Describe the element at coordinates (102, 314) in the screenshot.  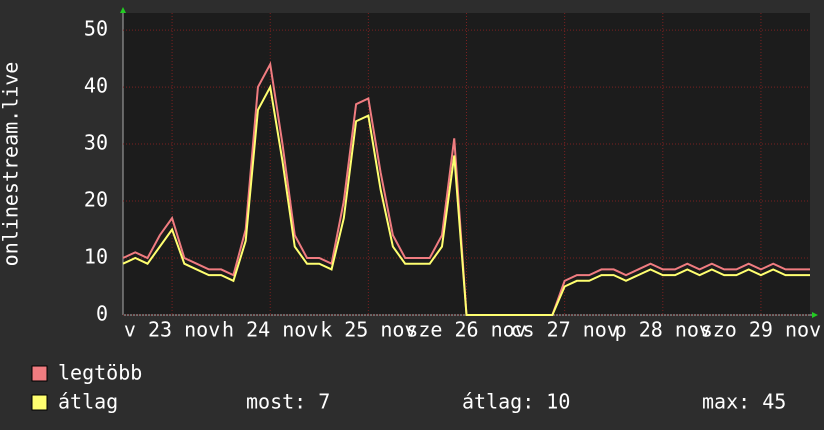
I see `y-tick-label: 0` at that location.